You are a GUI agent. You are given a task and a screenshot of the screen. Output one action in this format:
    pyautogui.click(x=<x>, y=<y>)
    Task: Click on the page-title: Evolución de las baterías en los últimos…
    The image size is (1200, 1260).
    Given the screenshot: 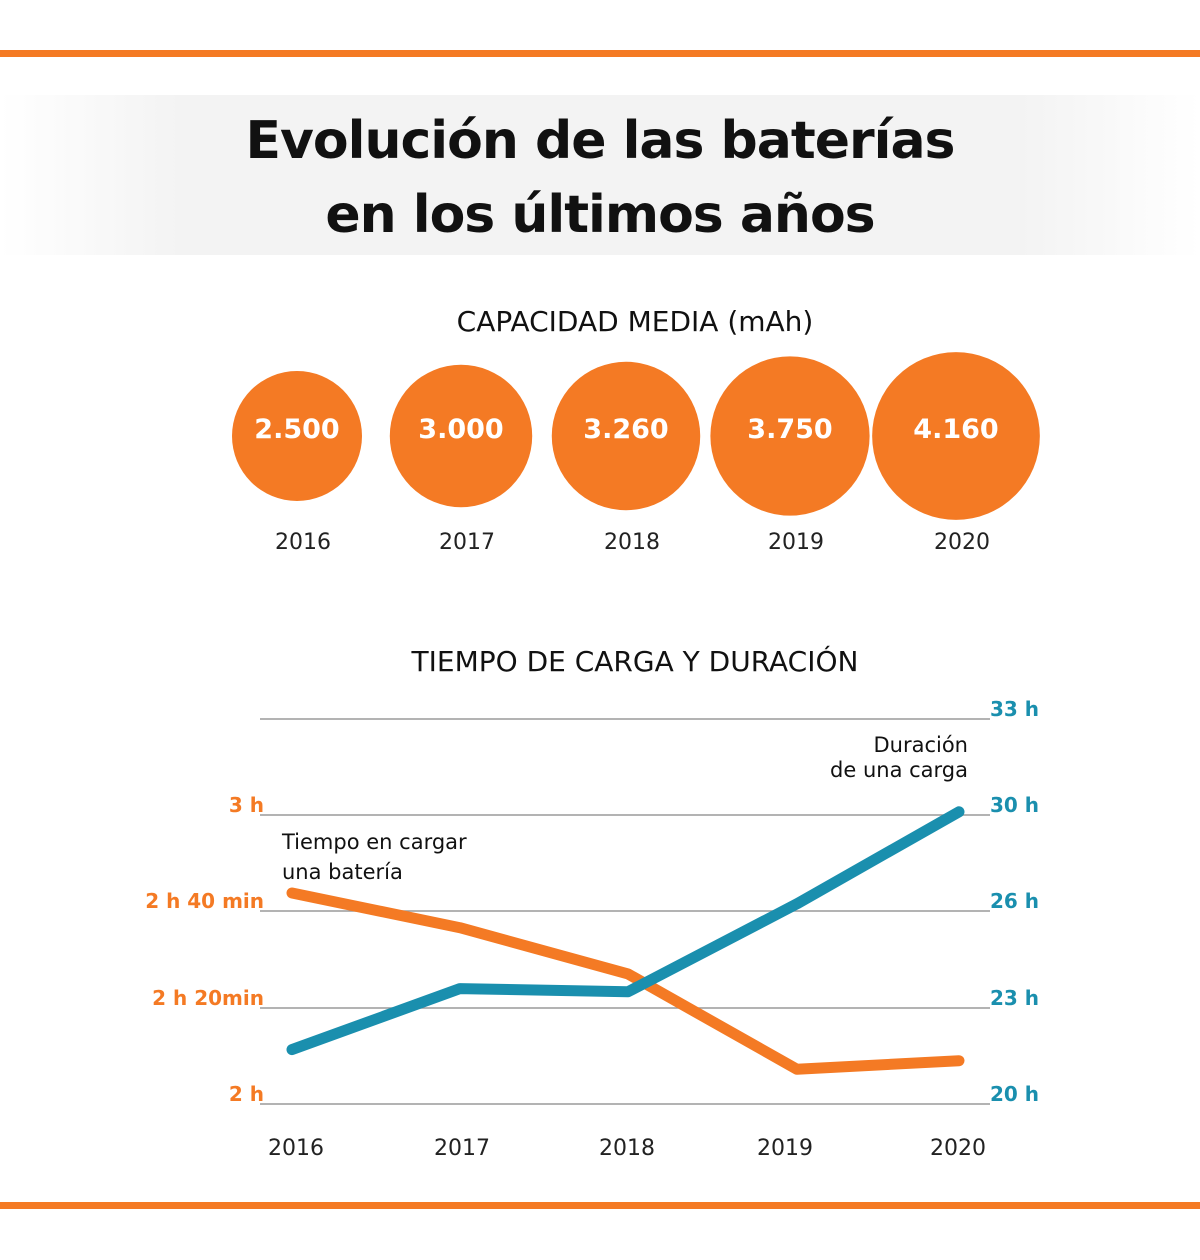 What is the action you would take?
    pyautogui.click(x=600, y=178)
    